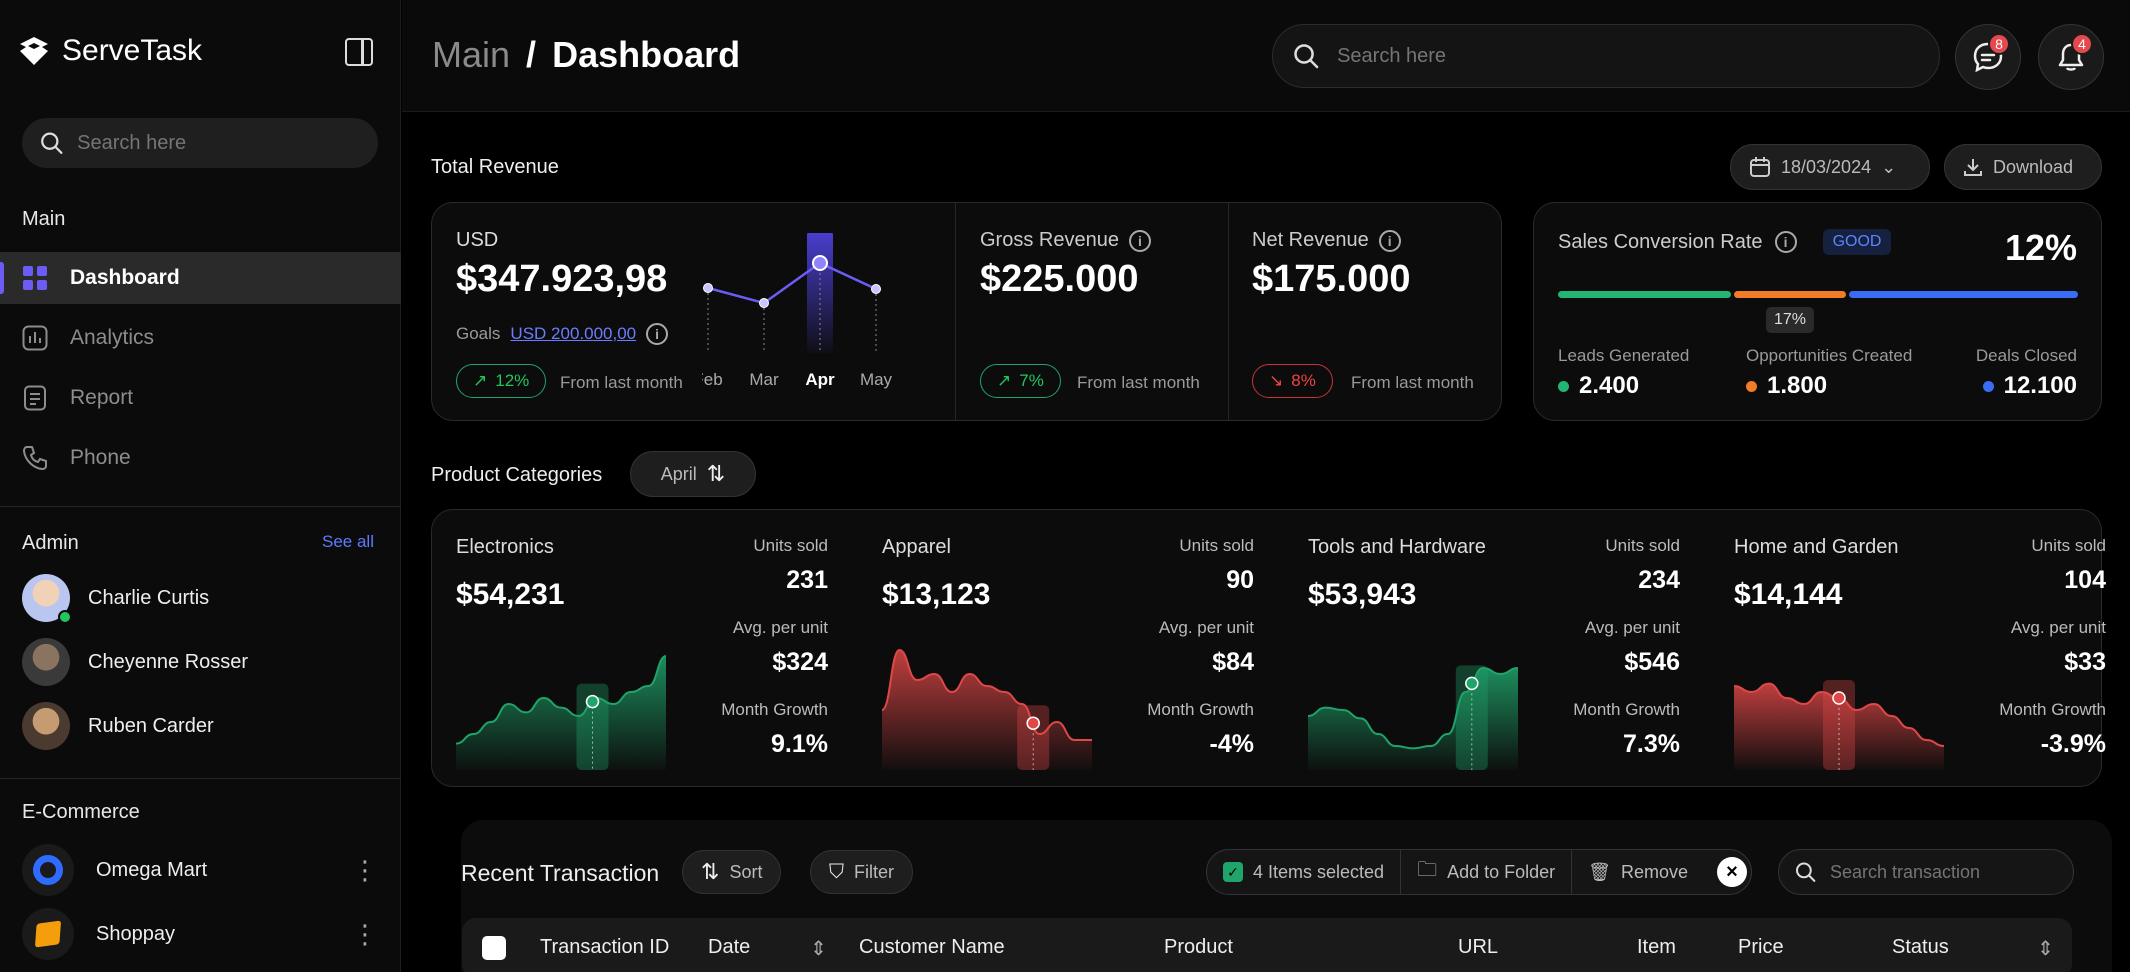  Describe the element at coordinates (348, 541) in the screenshot. I see `see-all-link: See all` at that location.